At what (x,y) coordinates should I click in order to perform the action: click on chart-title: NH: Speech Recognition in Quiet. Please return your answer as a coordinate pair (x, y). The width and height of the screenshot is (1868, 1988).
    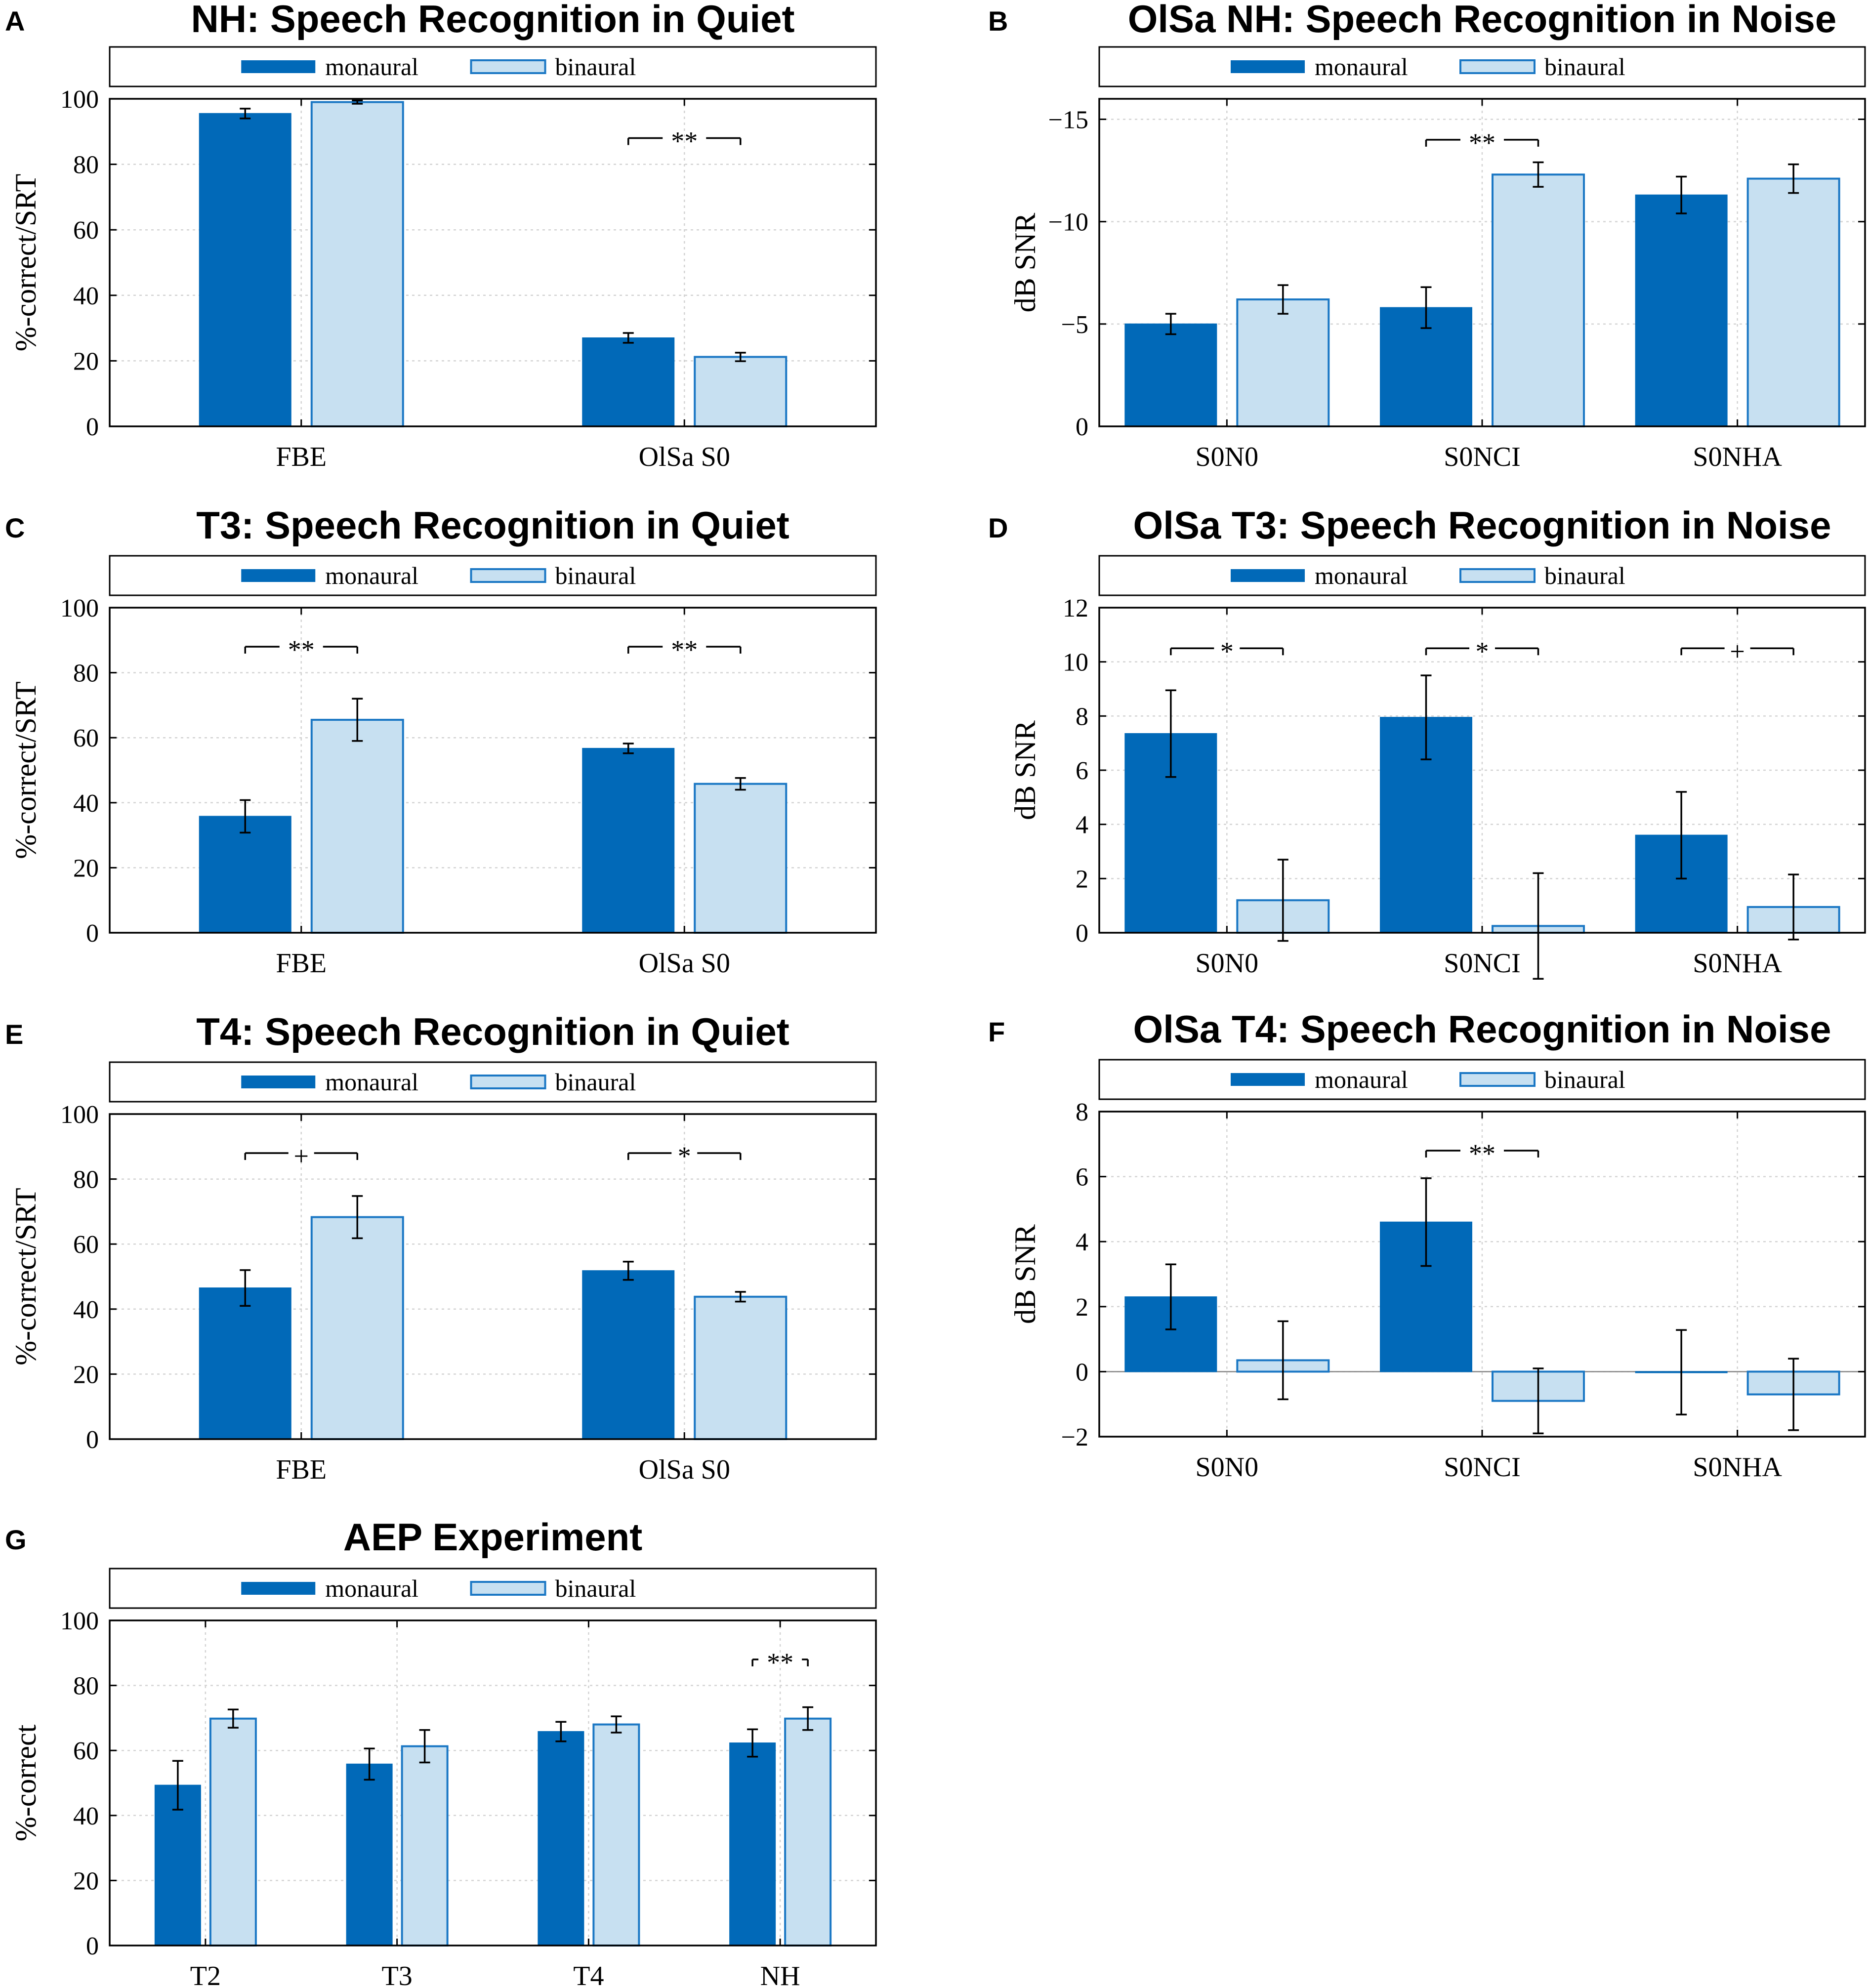
    Looking at the image, I should click on (492, 20).